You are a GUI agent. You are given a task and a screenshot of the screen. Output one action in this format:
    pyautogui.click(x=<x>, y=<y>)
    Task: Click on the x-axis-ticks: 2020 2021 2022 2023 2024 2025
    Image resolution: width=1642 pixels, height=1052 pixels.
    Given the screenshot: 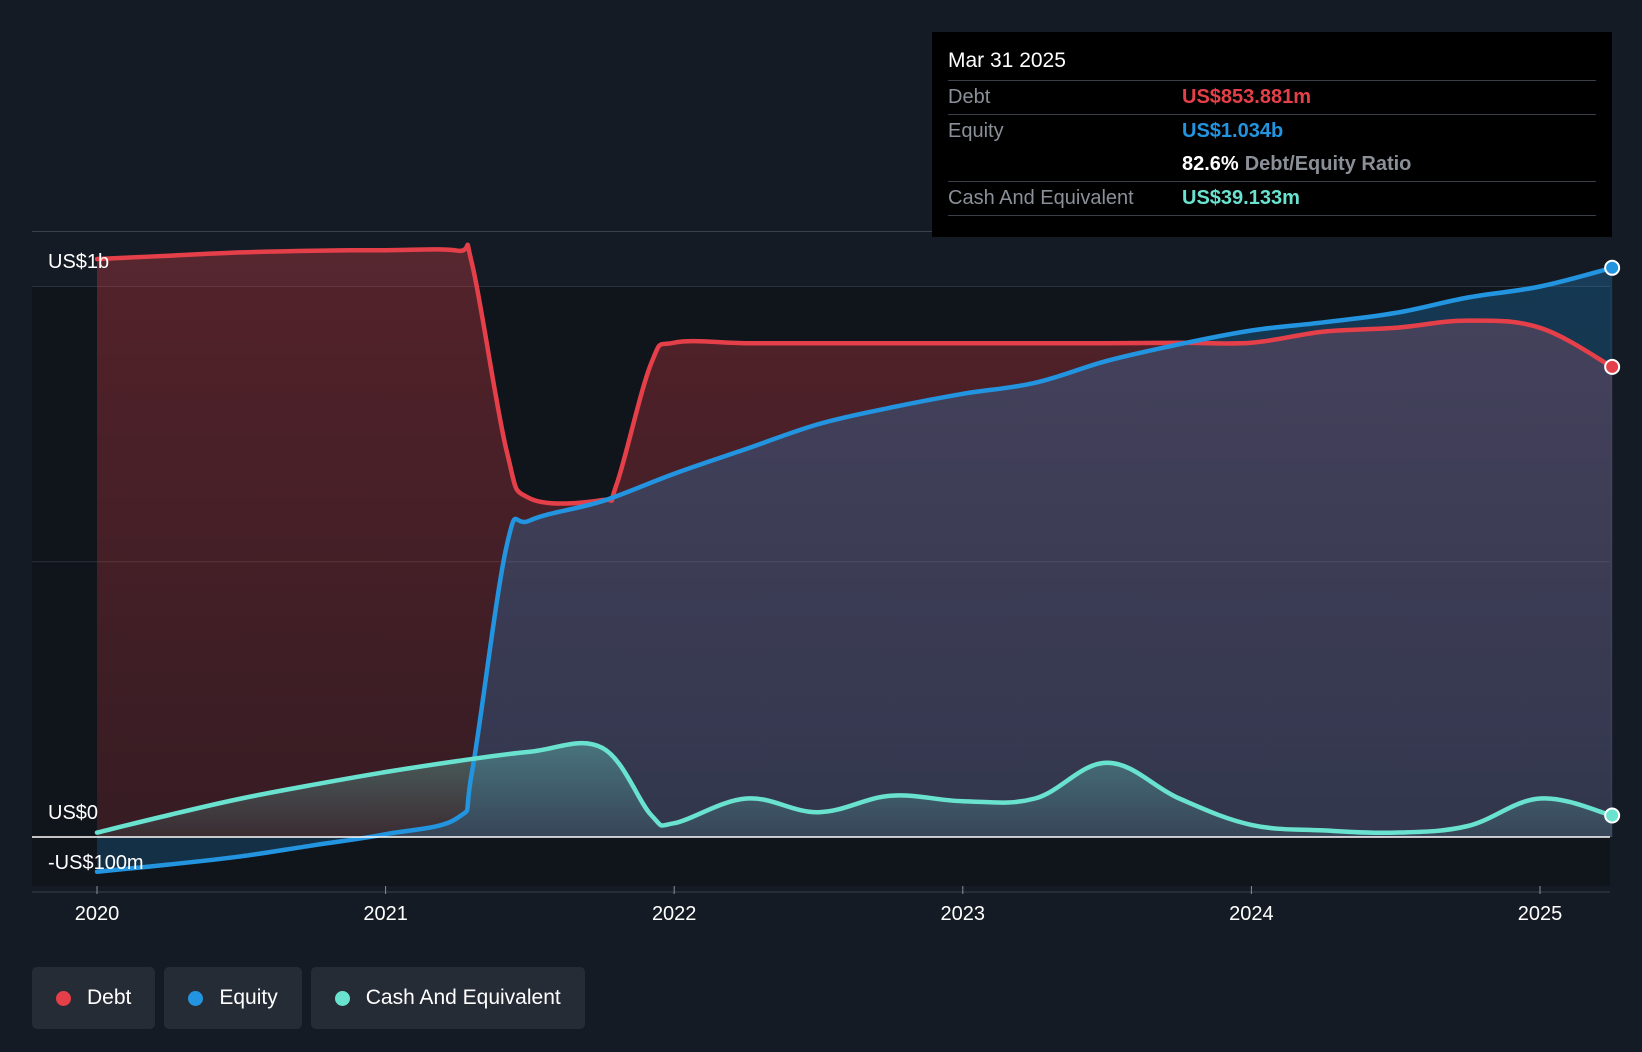 What is the action you would take?
    pyautogui.click(x=819, y=905)
    